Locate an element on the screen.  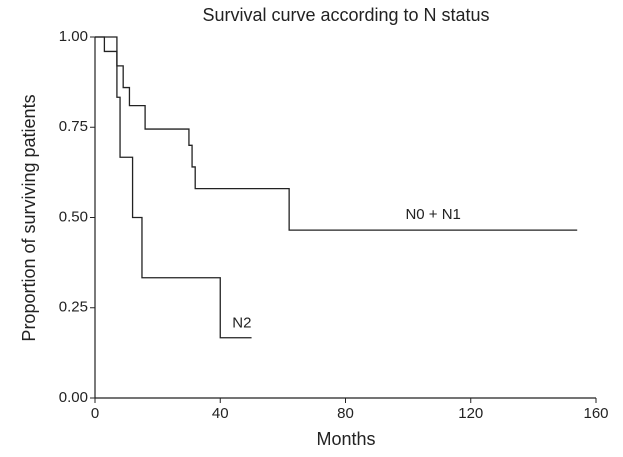
x-tick-label: 160 is located at coordinates (595, 413).